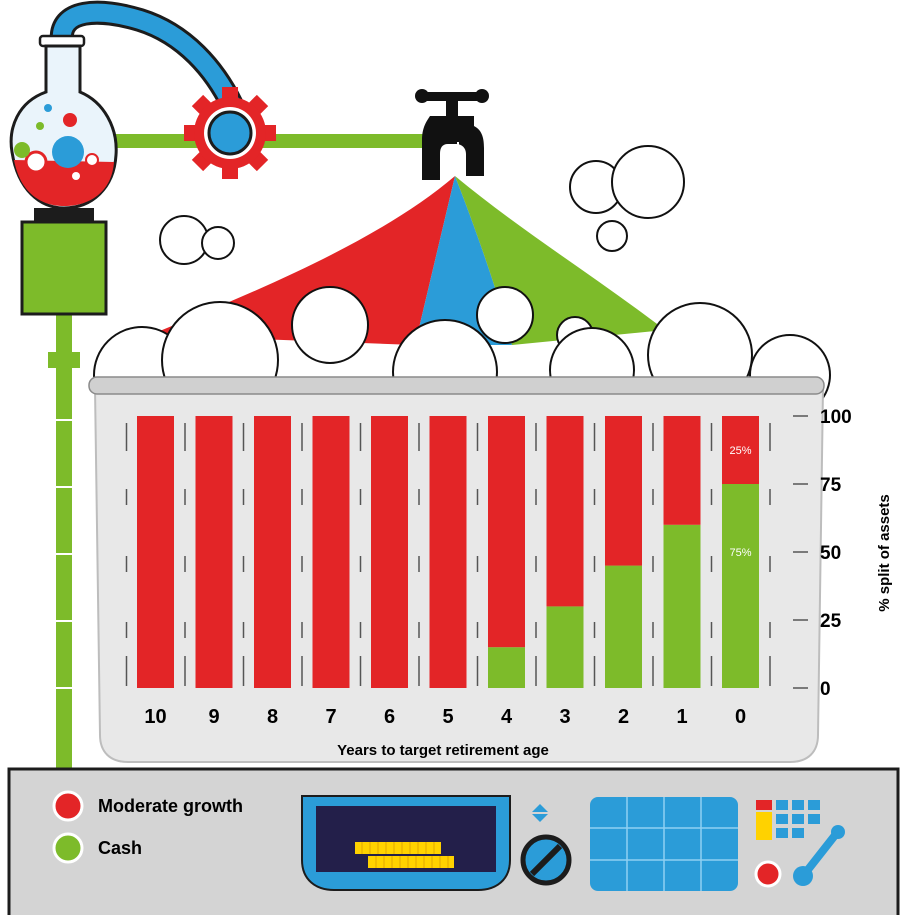 The image size is (901, 915). Describe the element at coordinates (540, 813) in the screenshot. I see `up-down-arrows-icon` at that location.